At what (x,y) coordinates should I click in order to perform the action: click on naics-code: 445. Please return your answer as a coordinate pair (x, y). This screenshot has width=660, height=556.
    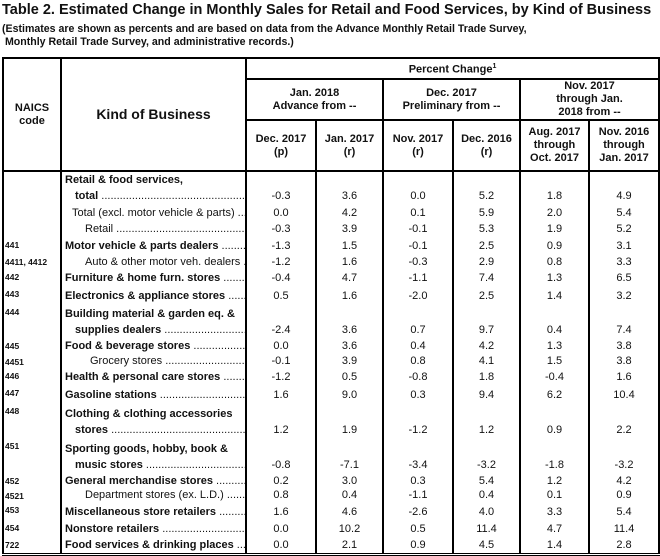
    Looking at the image, I should click on (32, 346).